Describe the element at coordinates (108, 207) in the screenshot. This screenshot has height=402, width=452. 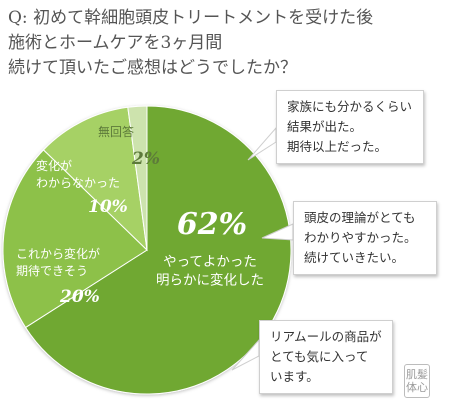
I see `slice-value-label-3: 10%` at that location.